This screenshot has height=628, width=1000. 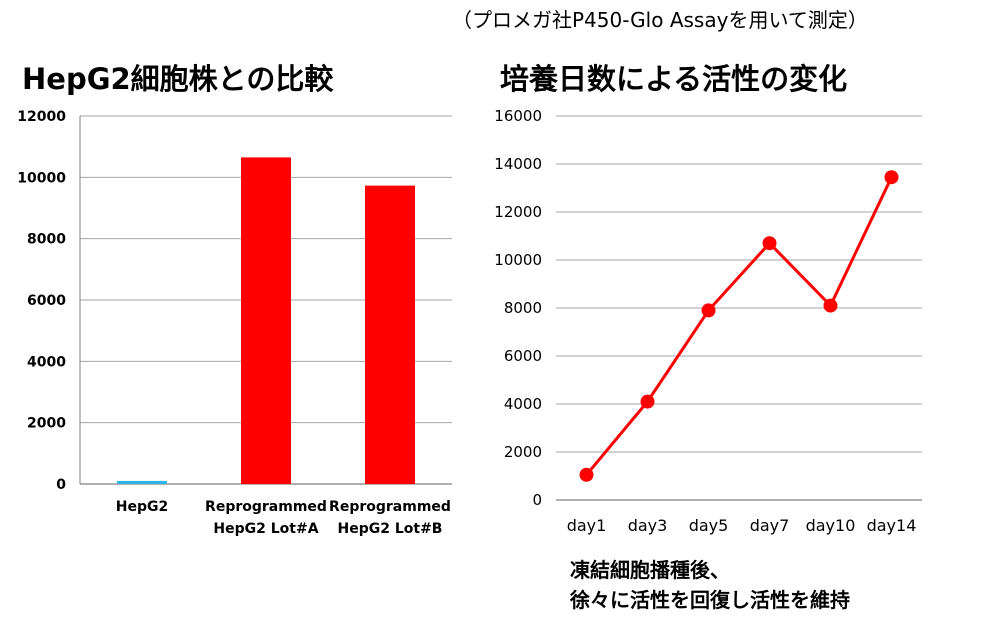 I want to click on bar-y-tick-label: 10000, so click(x=41, y=178).